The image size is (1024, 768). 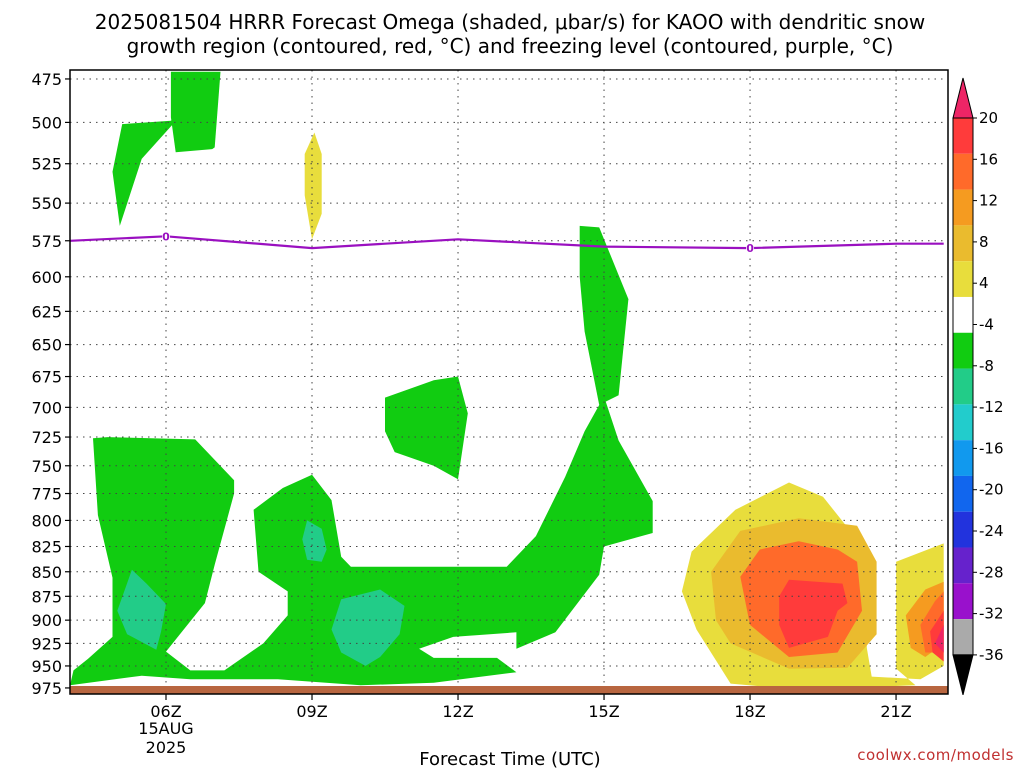 I want to click on y-tick-label-875: 875, so click(x=46, y=596).